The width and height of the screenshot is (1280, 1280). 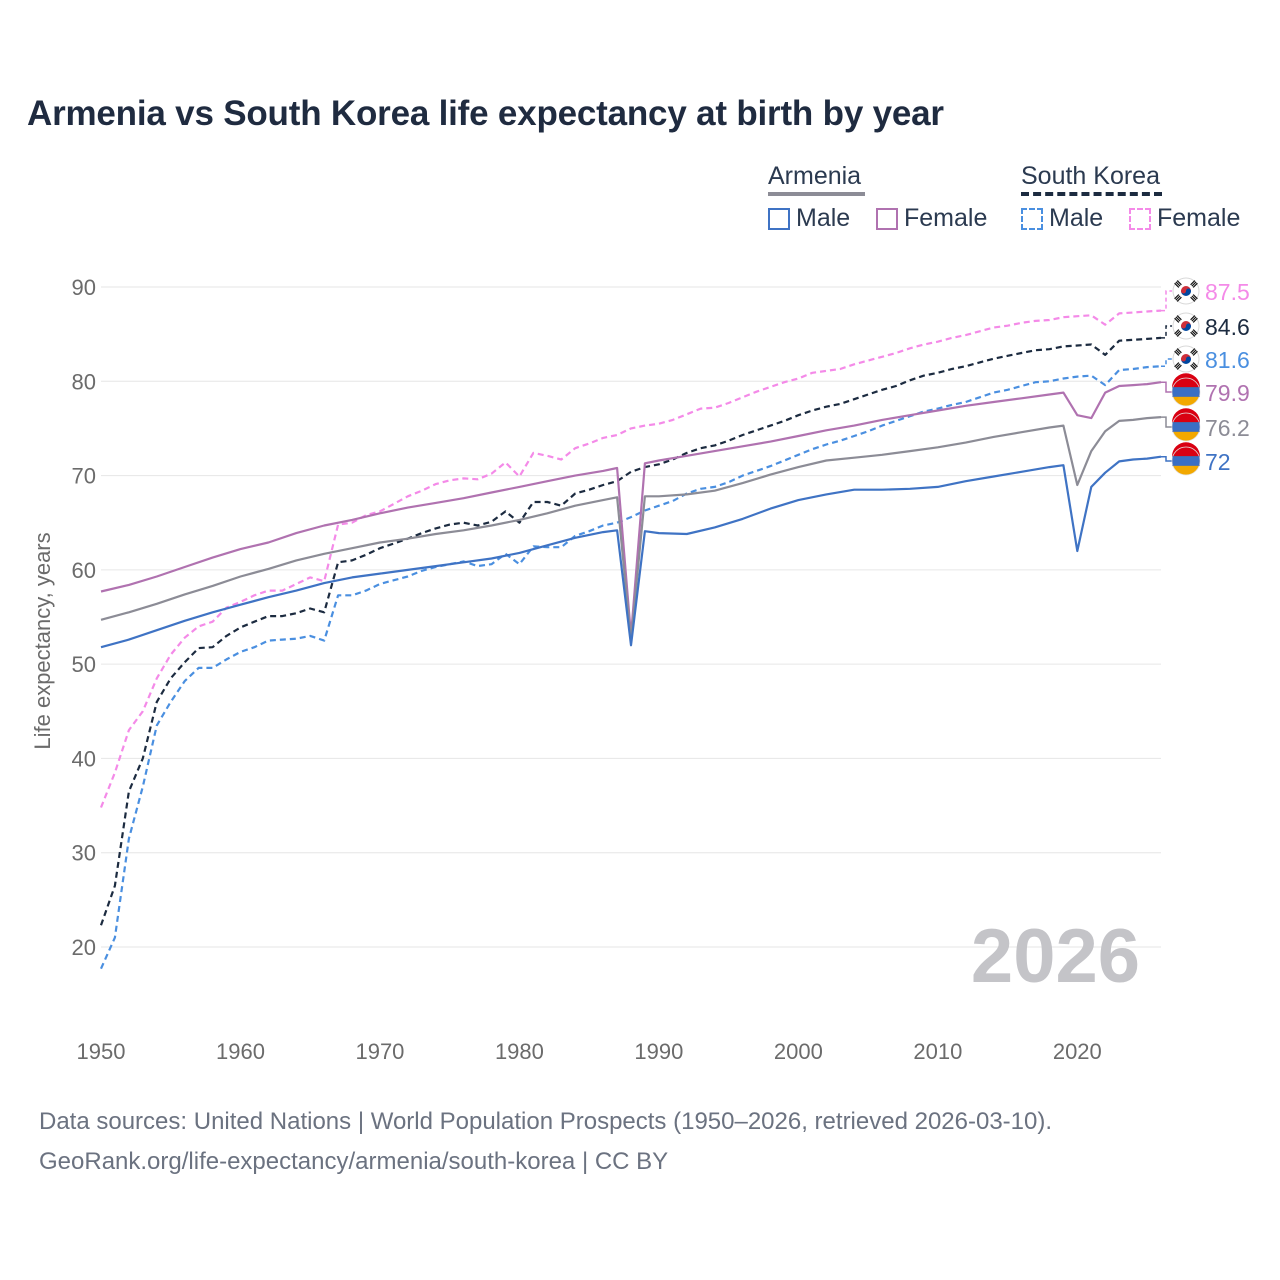 I want to click on end-value-label: 76.2, so click(x=1227, y=428).